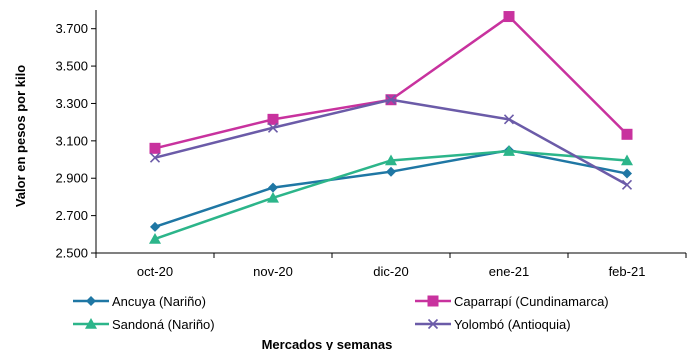 The width and height of the screenshot is (690, 350). What do you see at coordinates (531, 301) in the screenshot?
I see `legend-label: Caparrapí (Cundinamarca)` at bounding box center [531, 301].